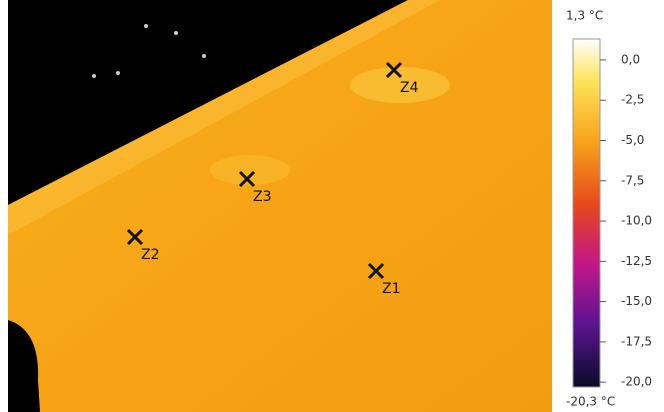  I want to click on scale-ticks: 0,0 -2,5 -5,0 -7,5 -10,0 -12,5 -15,0 -17,5 -20,0, so click(626, 220).